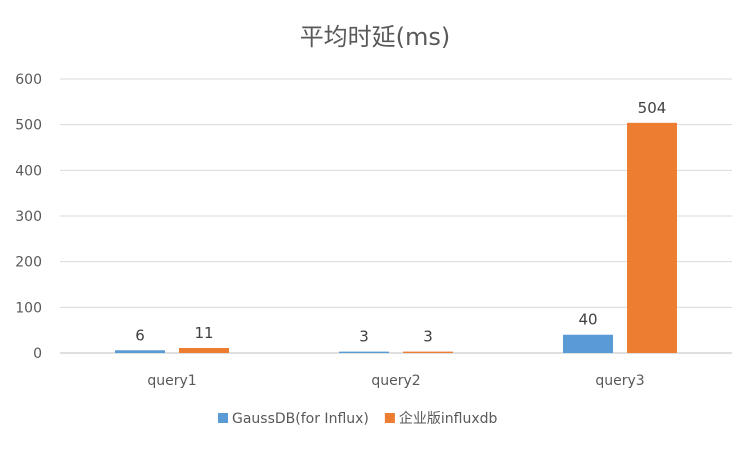 The width and height of the screenshot is (749, 453). I want to click on y-tick-label: 400, so click(28, 171).